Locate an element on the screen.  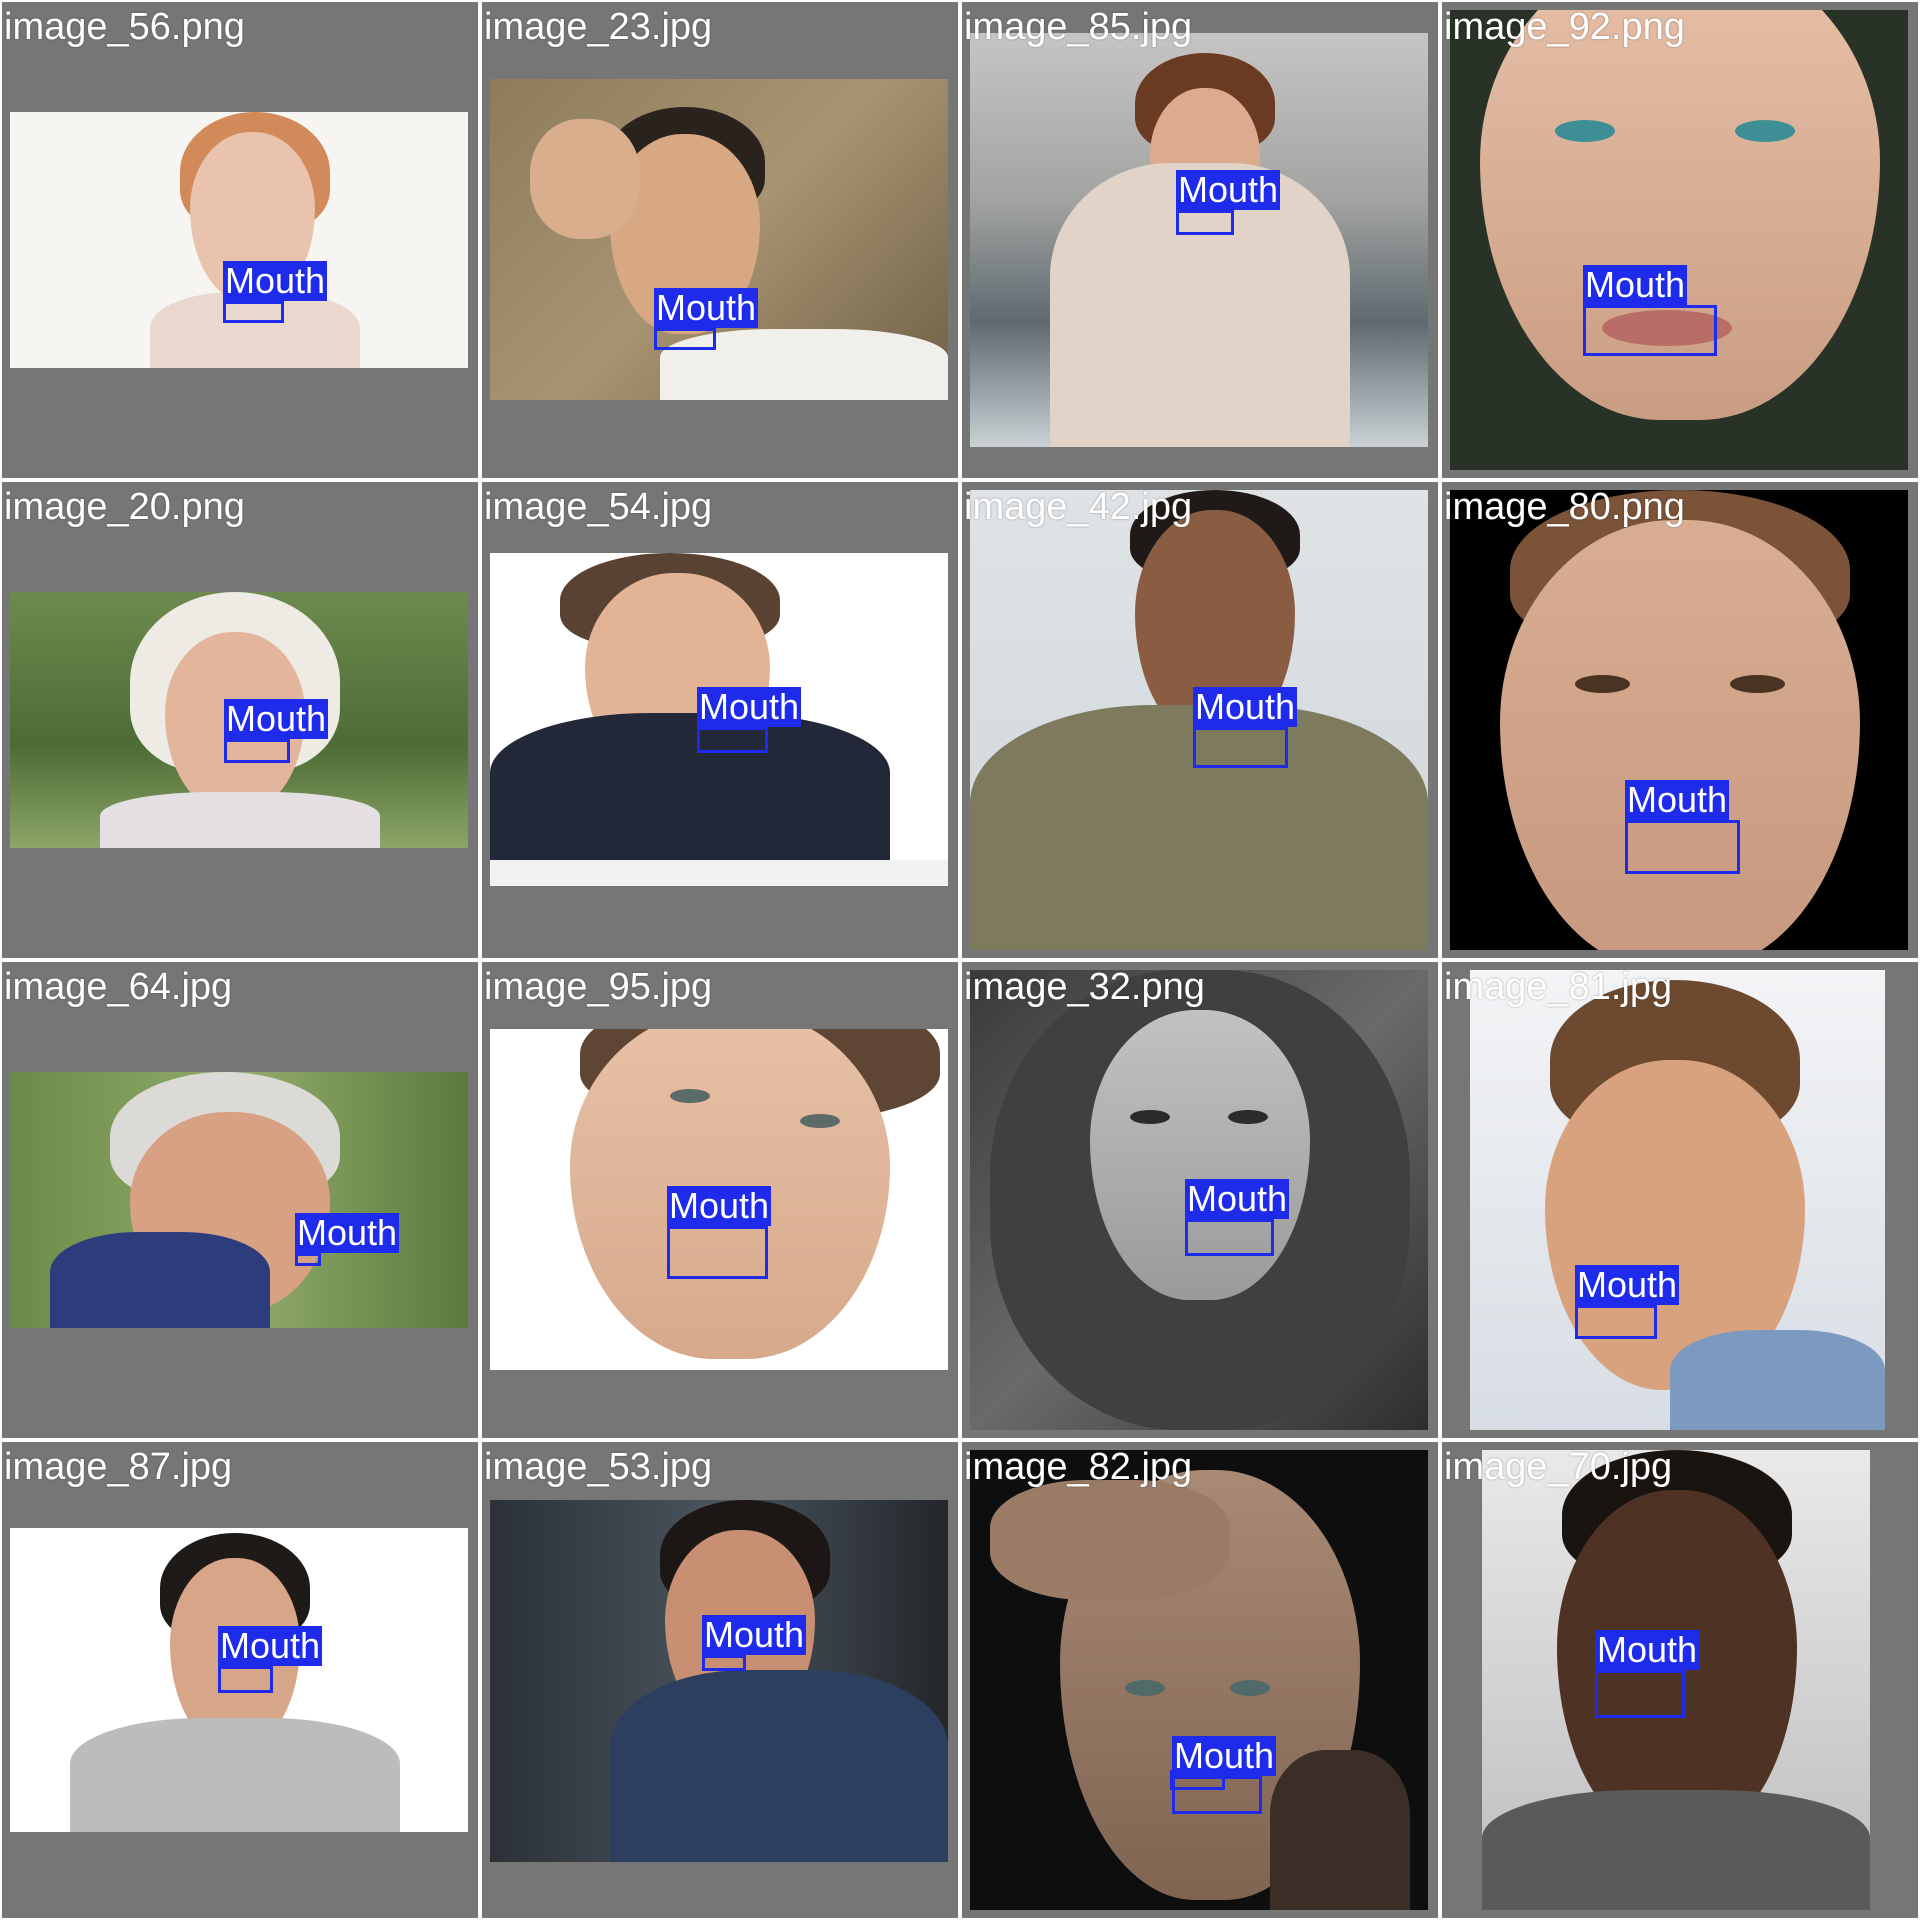
tile-image-42: image_42.jpg Mouth is located at coordinates (1200, 720).